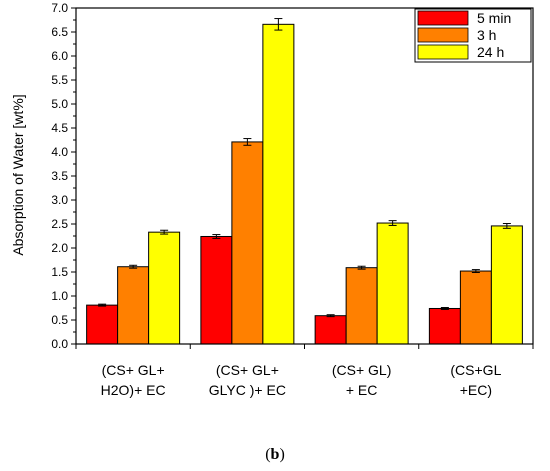 This screenshot has width=550, height=471. Describe the element at coordinates (443, 35) in the screenshot. I see `legend-swatch-3h` at that location.